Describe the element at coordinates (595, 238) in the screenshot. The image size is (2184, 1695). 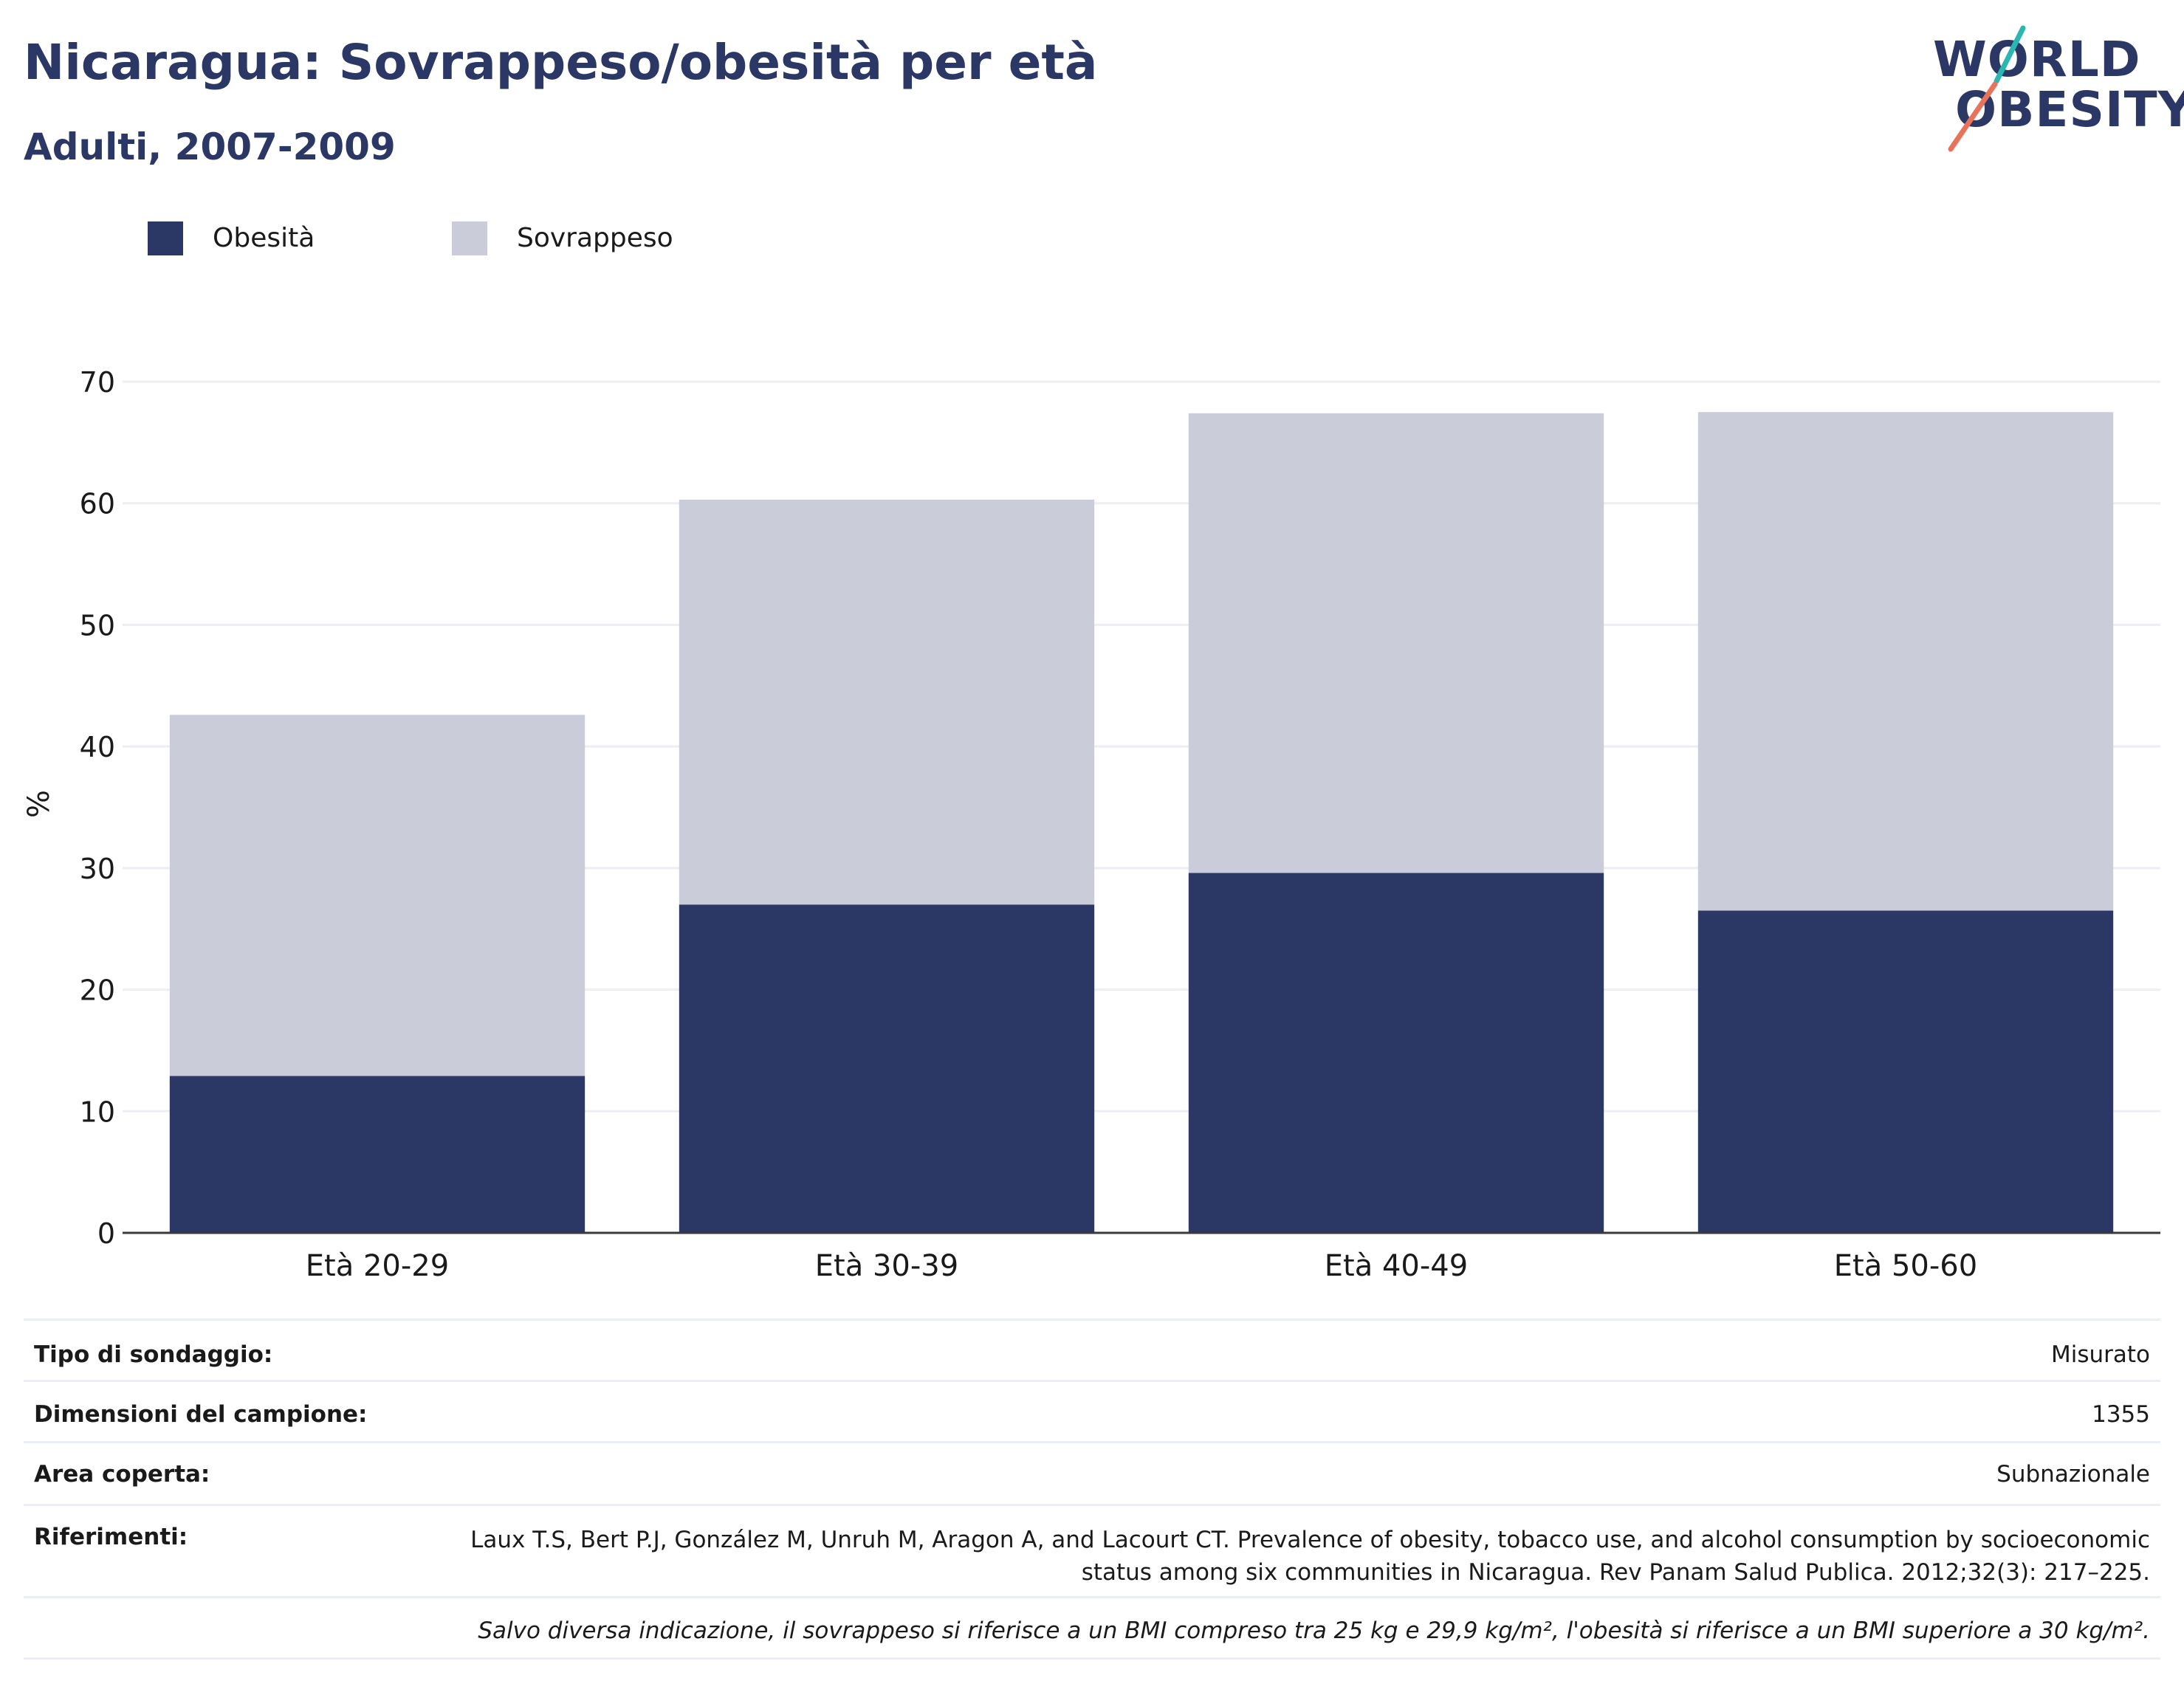
I see `legend-label-sovrappeso: Sovrappeso` at that location.